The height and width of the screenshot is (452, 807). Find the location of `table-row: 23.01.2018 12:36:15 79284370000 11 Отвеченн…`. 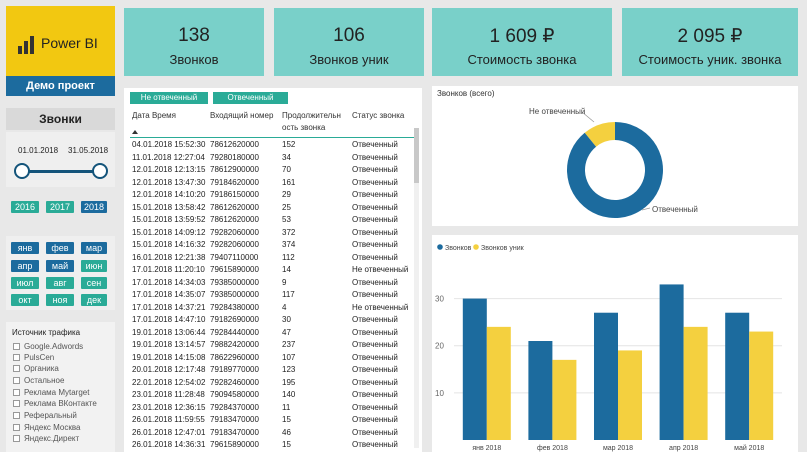

table-row: 23.01.2018 12:36:15 79284370000 11 Отвеченн… is located at coordinates (269, 408).